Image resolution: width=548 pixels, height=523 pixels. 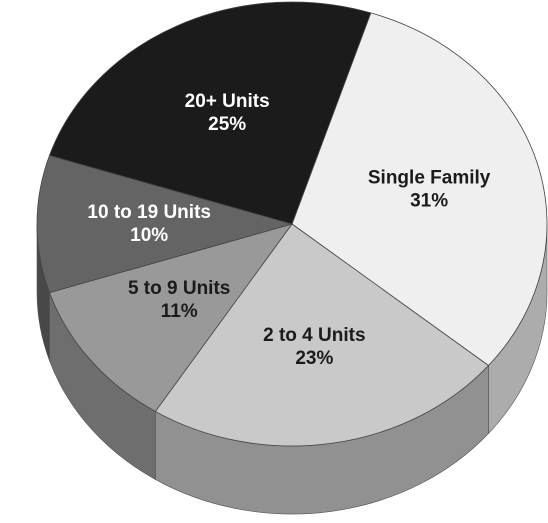 What do you see at coordinates (314, 335) in the screenshot?
I see `slice-label: 2 to 4 Units` at bounding box center [314, 335].